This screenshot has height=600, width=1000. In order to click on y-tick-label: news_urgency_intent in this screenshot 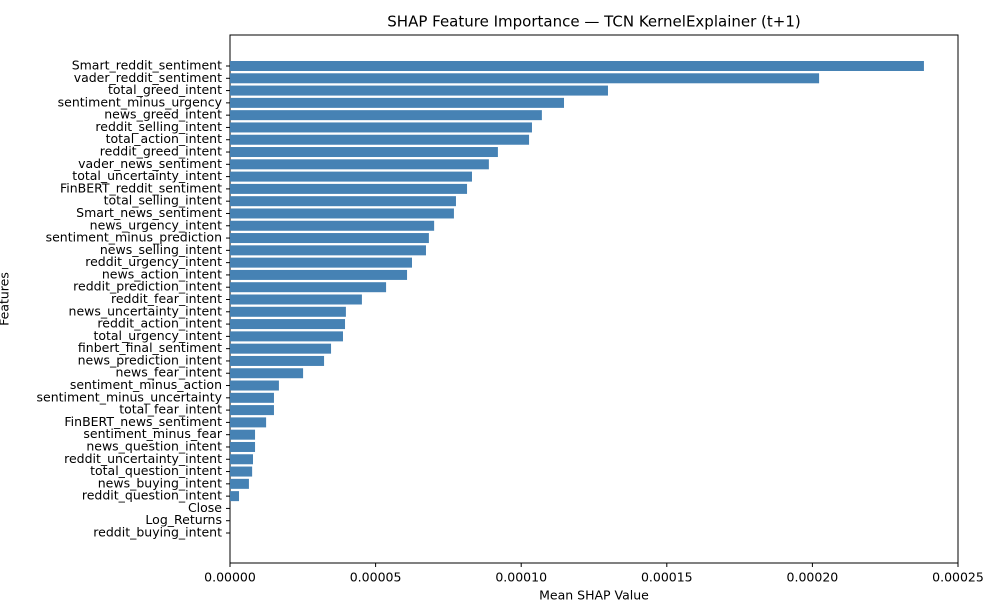, I will do `click(156, 224)`.